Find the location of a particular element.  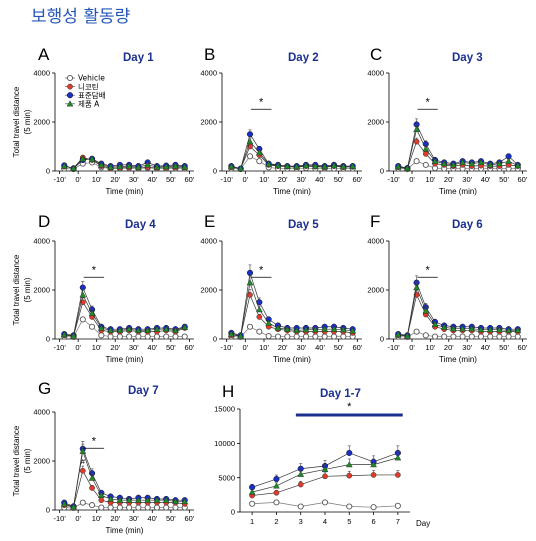

panel-title: Day 4 is located at coordinates (140, 225).